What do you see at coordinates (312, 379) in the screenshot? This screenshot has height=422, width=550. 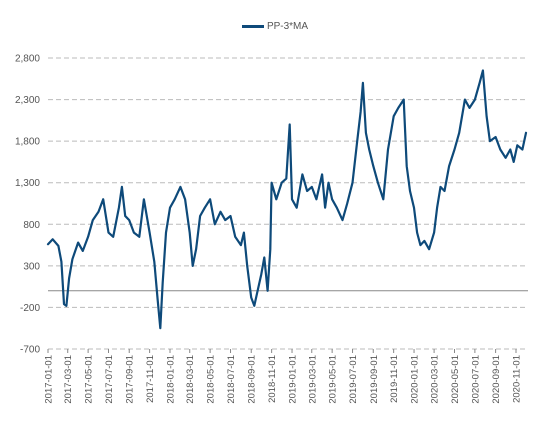 I see `x-tick-label: 2019-03-01` at bounding box center [312, 379].